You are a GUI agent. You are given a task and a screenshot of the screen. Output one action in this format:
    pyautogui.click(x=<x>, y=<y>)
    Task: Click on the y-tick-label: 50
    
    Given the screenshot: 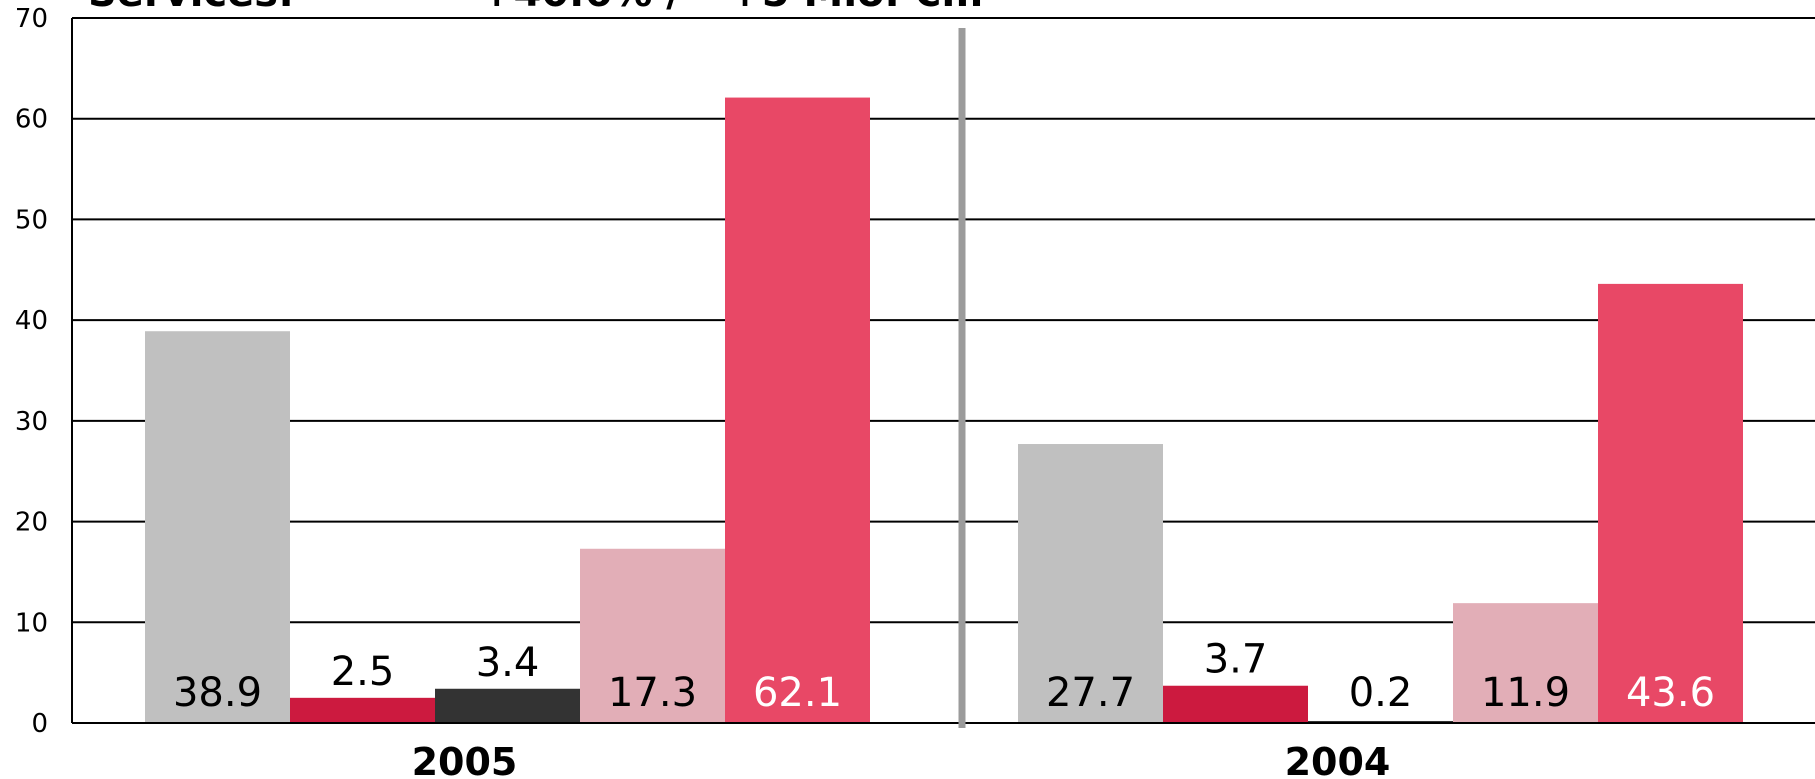 What is the action you would take?
    pyautogui.click(x=31, y=220)
    